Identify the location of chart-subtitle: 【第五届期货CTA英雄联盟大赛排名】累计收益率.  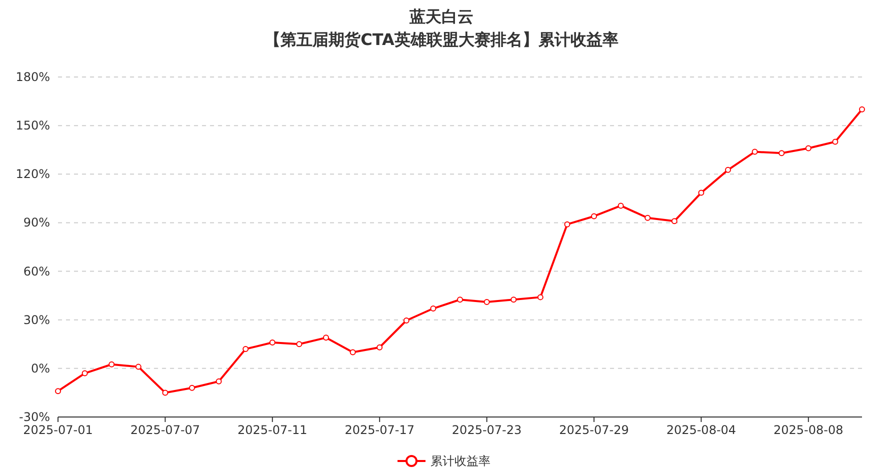
(441, 39).